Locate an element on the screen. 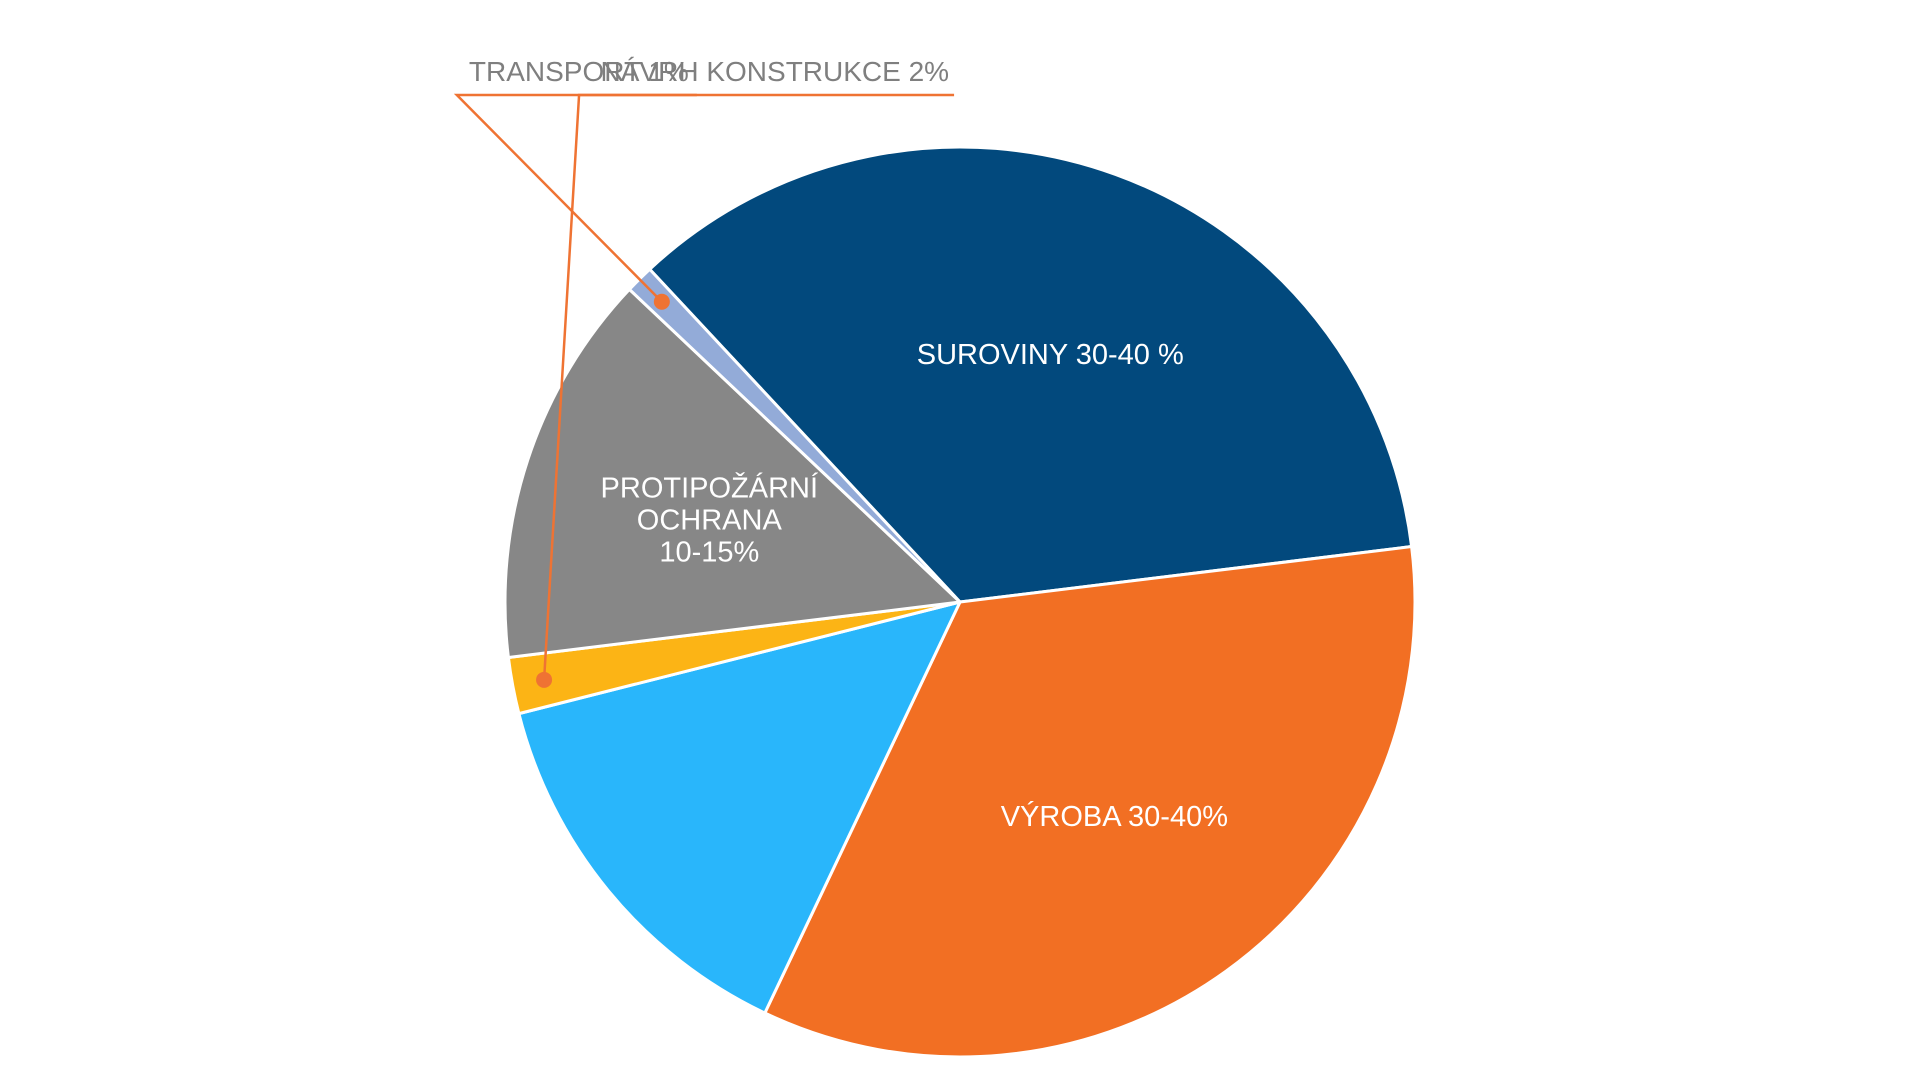 This screenshot has width=1920, height=1080. slice-label-transport: TRANSPORT 1% is located at coordinates (579, 71).